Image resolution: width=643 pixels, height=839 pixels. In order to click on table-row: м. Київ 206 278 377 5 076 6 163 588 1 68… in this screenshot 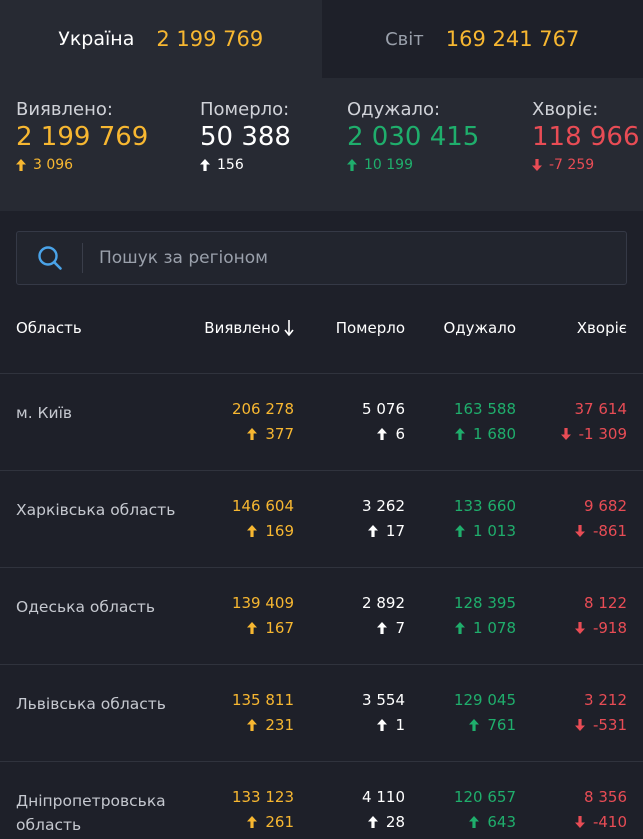, I will do `click(321, 422)`.